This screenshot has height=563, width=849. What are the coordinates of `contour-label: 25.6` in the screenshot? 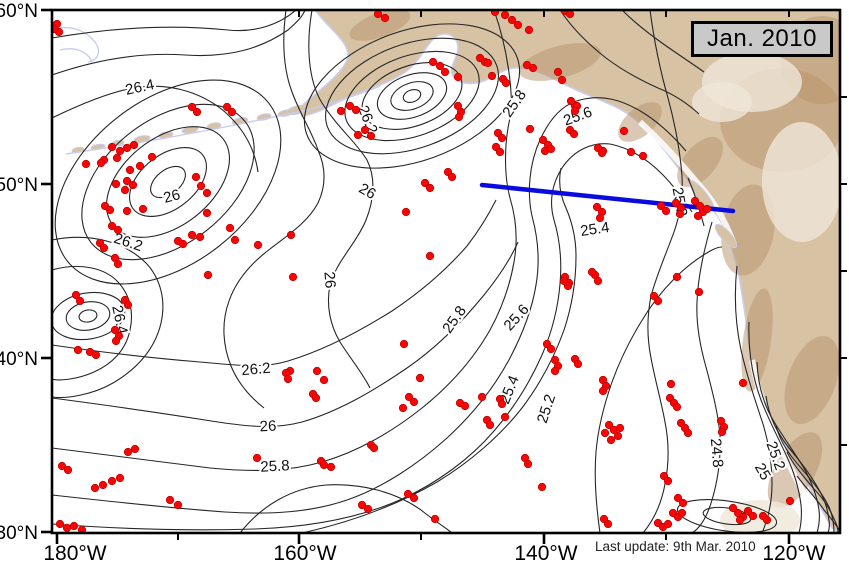 It's located at (517, 317).